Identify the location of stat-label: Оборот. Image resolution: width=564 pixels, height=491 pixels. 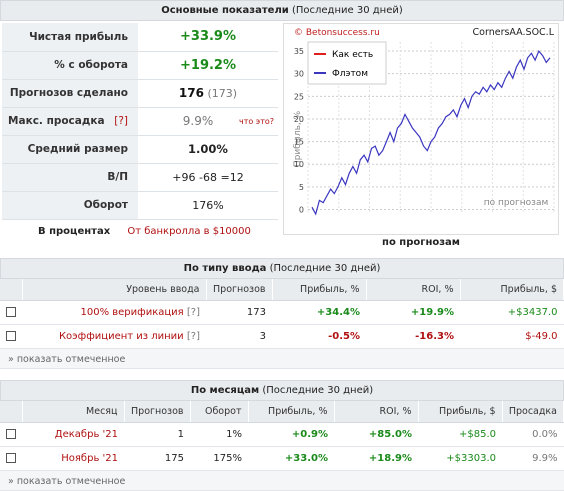
(70, 205).